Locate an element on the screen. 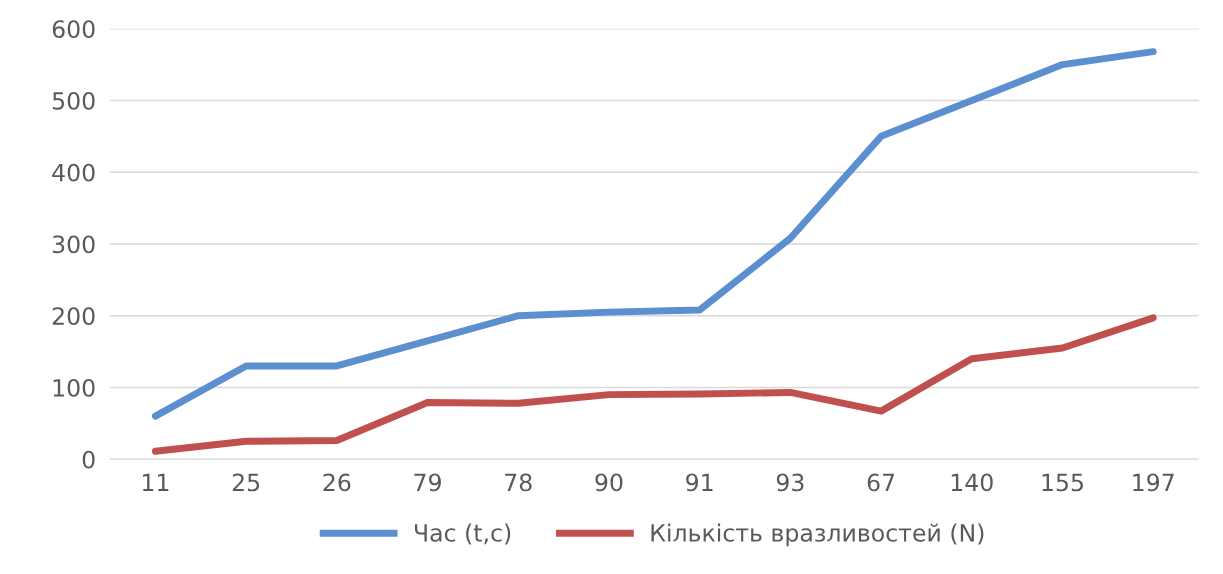 This screenshot has width=1223, height=574. x-tick-label: 155 is located at coordinates (1062, 482).